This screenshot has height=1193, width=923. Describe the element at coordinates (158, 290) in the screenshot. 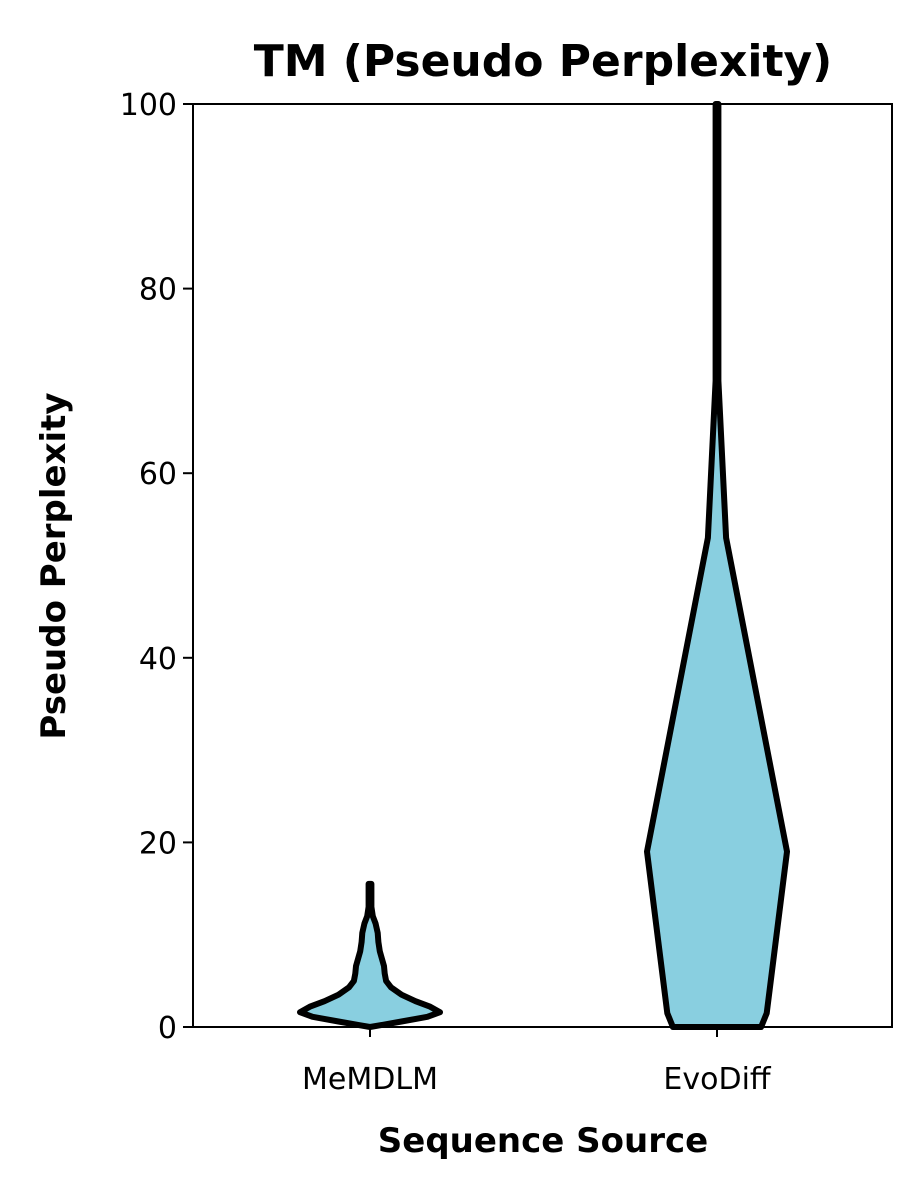

I see `y-tick-label: 80` at that location.